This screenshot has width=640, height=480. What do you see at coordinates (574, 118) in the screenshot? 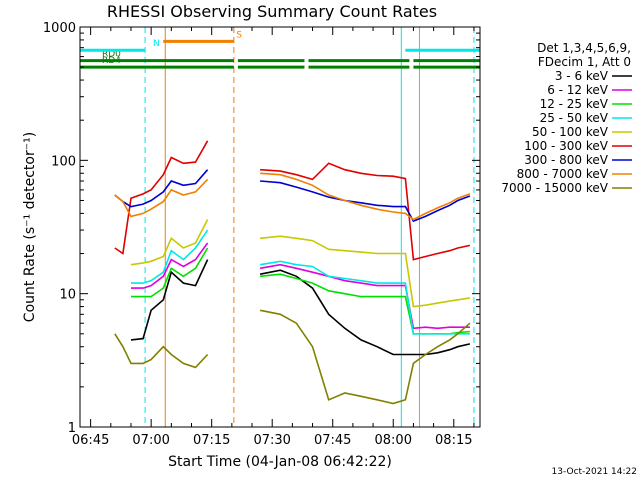
I see `legend-label-3: 25 - 50 keV` at bounding box center [574, 118].